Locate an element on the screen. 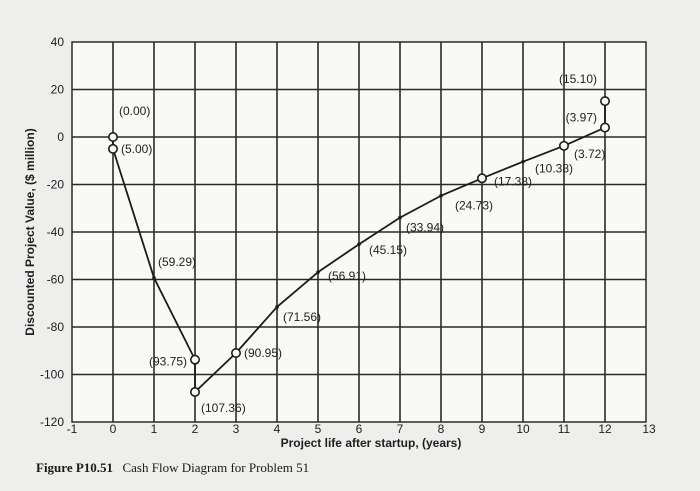 The width and height of the screenshot is (700, 491). x-tick-label: 2 is located at coordinates (195, 429).